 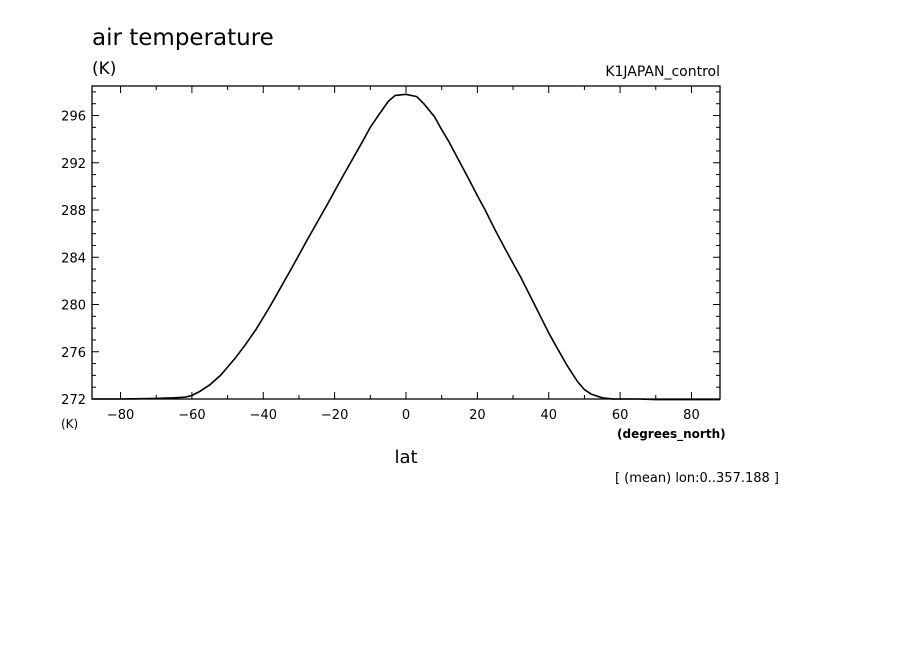 What do you see at coordinates (671, 434) in the screenshot?
I see `x-units-label: (degrees_north)` at bounding box center [671, 434].